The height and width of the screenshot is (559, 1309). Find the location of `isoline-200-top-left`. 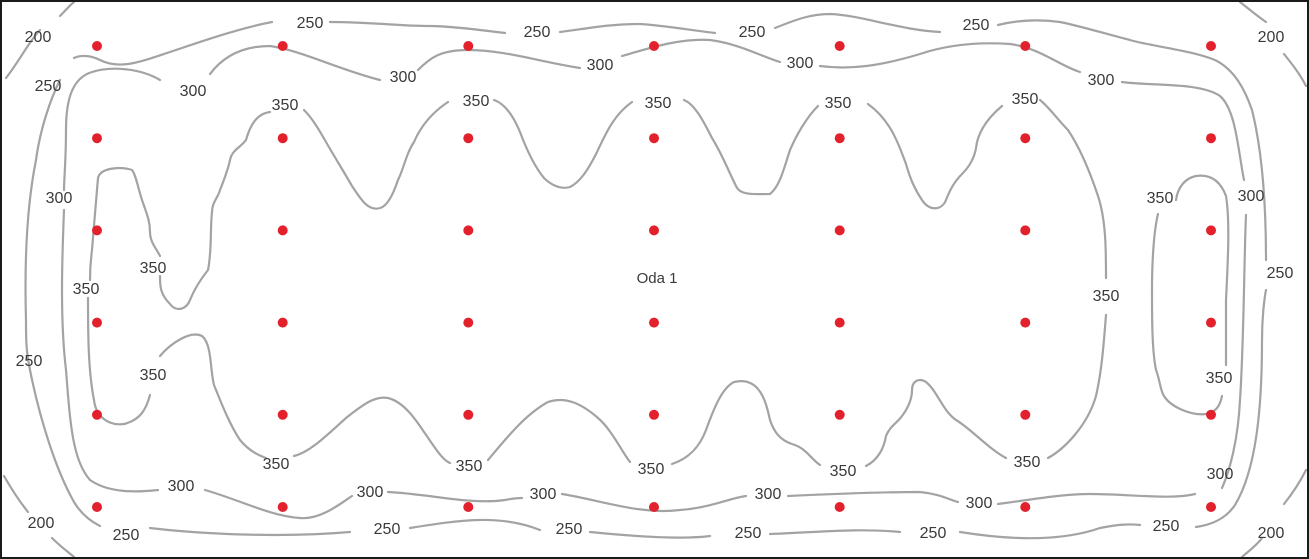

isoline-200-top-left is located at coordinates (40, 40).